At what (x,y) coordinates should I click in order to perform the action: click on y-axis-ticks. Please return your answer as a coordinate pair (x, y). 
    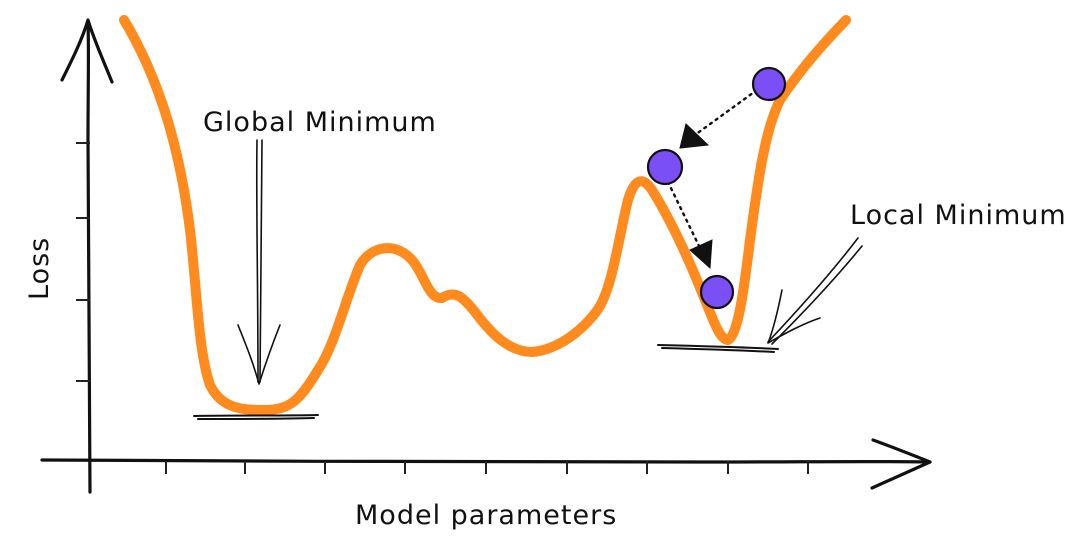
    Looking at the image, I should click on (83, 262).